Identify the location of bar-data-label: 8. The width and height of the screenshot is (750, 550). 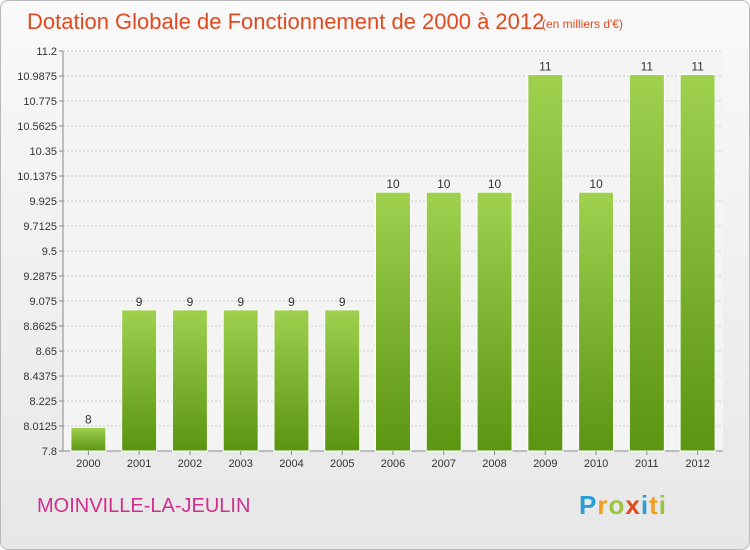
(88, 419).